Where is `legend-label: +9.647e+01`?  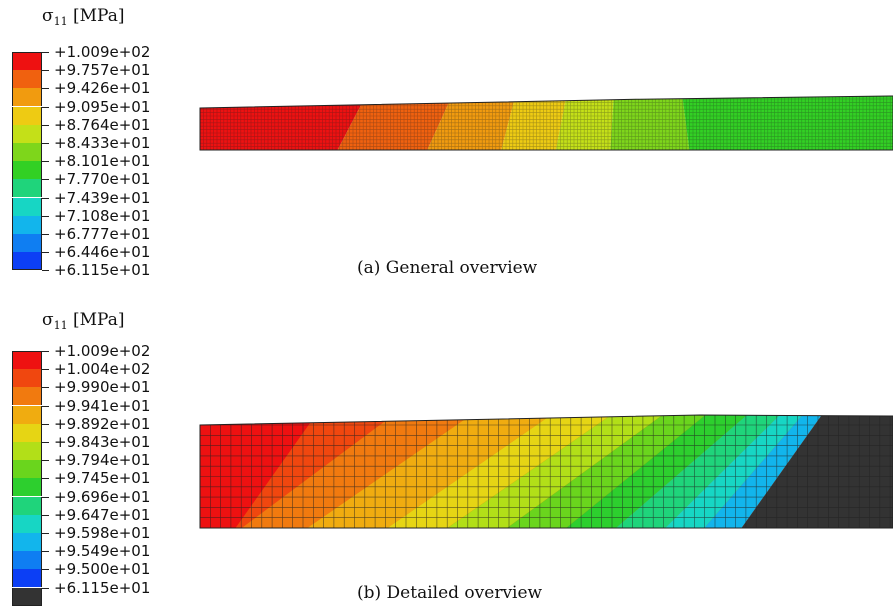 legend-label: +9.647e+01 is located at coordinates (102, 514).